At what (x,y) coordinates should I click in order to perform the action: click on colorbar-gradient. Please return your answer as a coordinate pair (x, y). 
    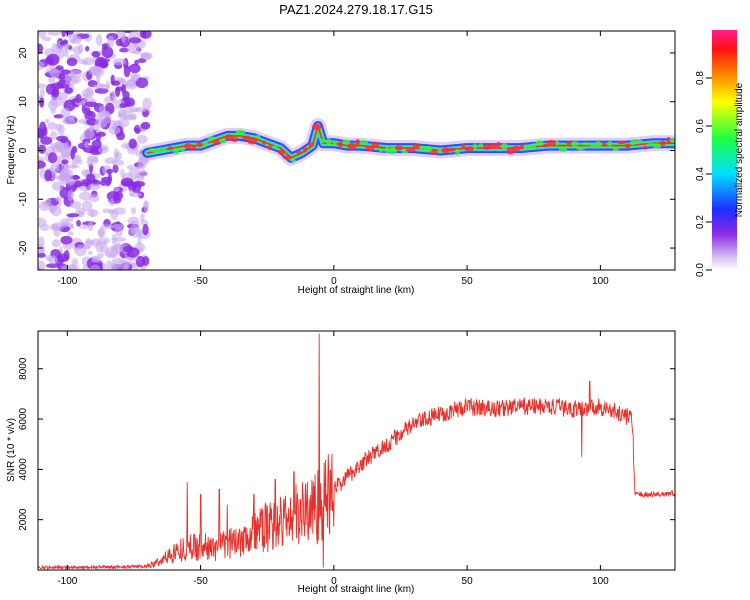
    Looking at the image, I should click on (724, 150).